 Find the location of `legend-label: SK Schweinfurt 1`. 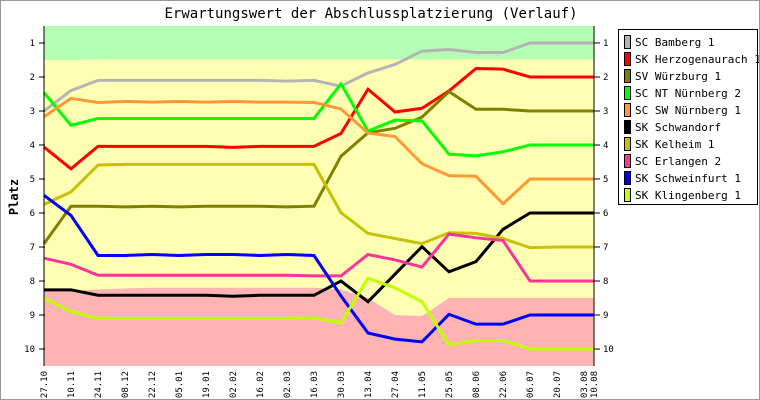

legend-label: SK Schweinfurt 1 is located at coordinates (688, 178).